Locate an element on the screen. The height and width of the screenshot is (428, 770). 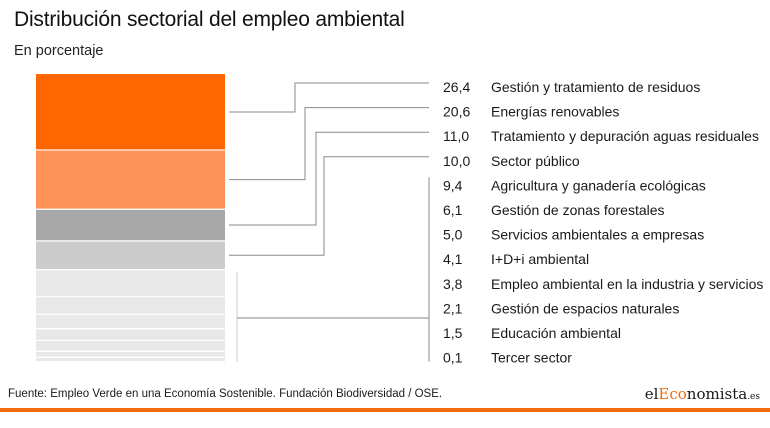
value-label-5: 9,4 is located at coordinates (453, 185).